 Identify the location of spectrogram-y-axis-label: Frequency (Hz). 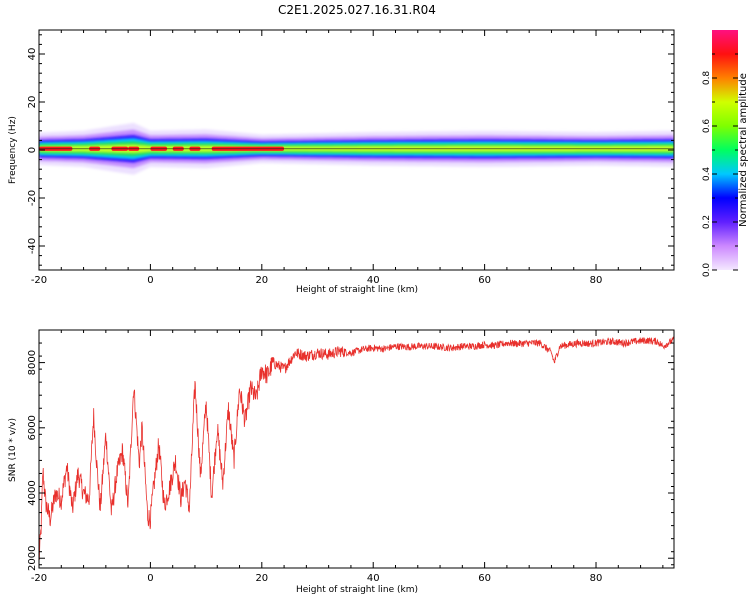
(13, 150).